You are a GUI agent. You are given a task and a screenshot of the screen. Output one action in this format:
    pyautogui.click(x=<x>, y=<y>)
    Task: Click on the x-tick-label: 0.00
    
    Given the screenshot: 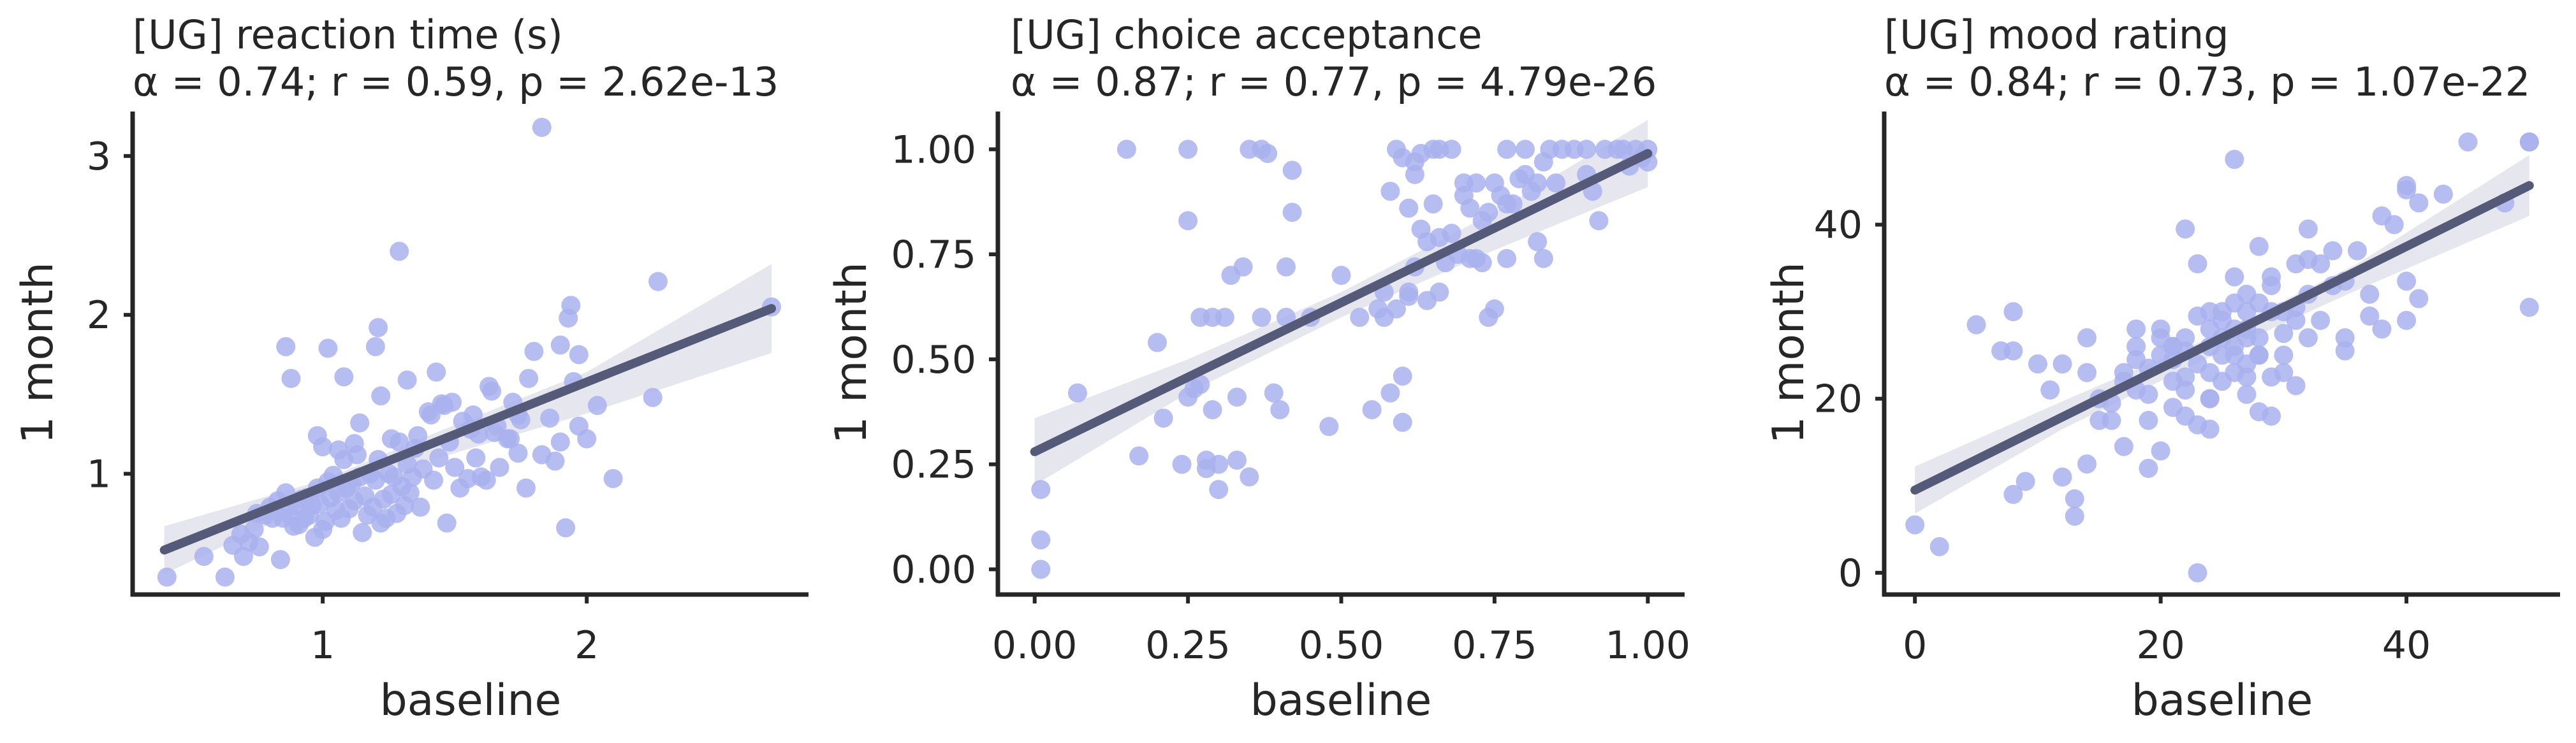 What is the action you would take?
    pyautogui.click(x=1035, y=645)
    